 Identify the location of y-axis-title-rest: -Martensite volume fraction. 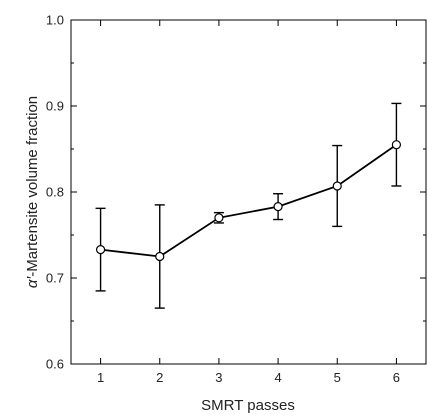
(32, 186).